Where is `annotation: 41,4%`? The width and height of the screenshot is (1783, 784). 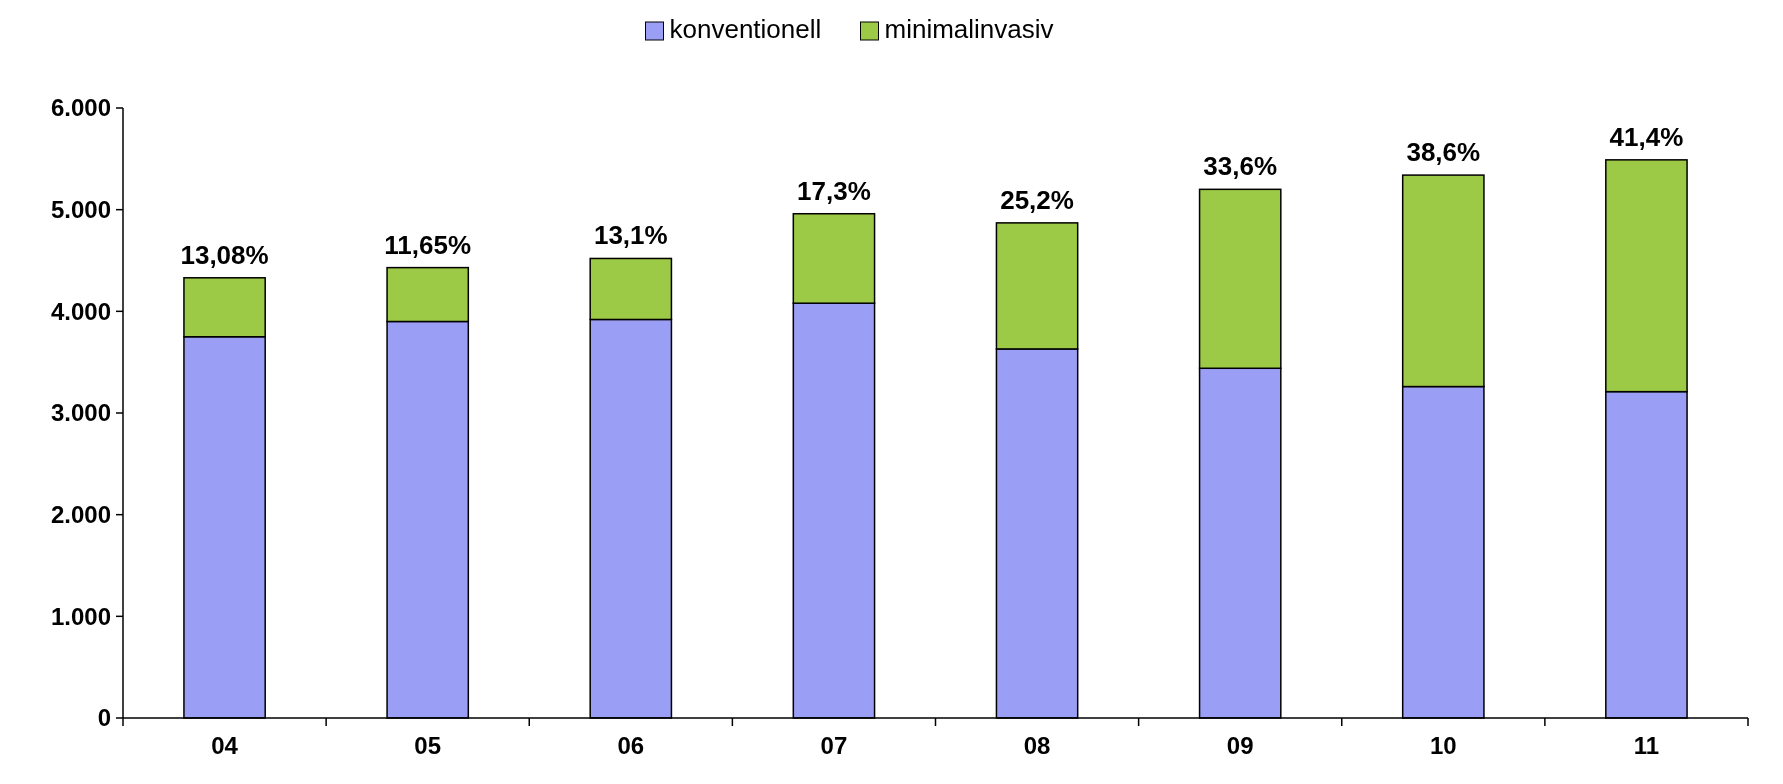
annotation: 41,4% is located at coordinates (1646, 136).